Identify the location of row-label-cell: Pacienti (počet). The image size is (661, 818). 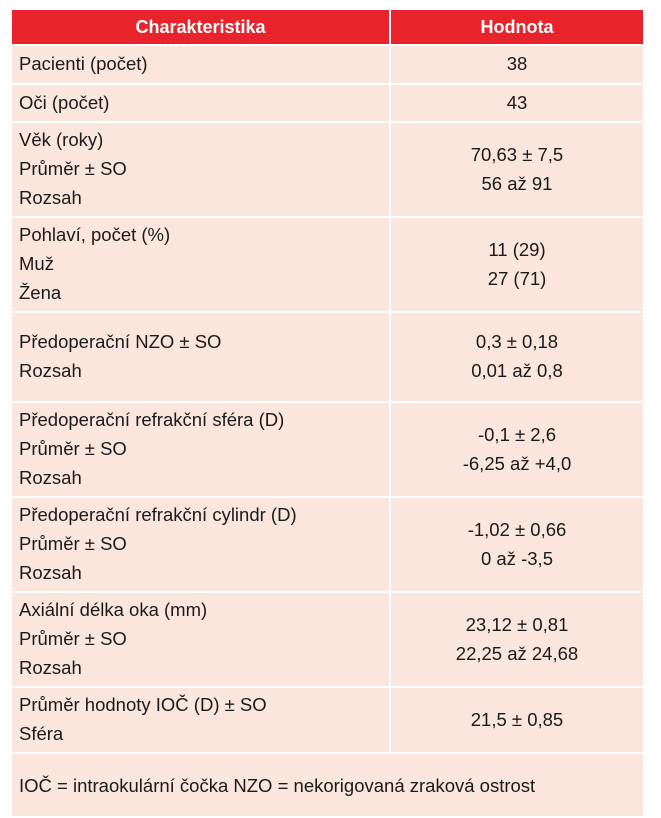
(200, 64).